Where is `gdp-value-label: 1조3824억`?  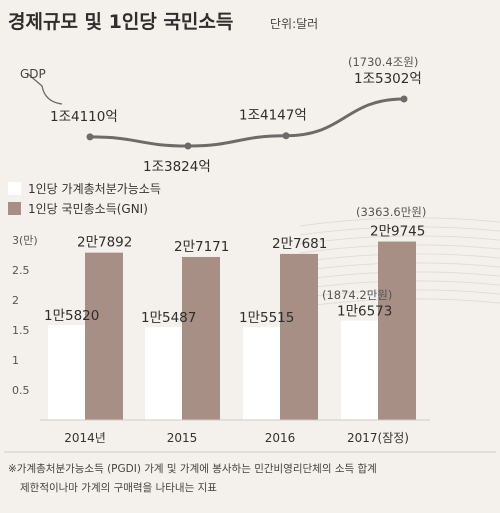
gdp-value-label: 1조3824억 is located at coordinates (177, 167).